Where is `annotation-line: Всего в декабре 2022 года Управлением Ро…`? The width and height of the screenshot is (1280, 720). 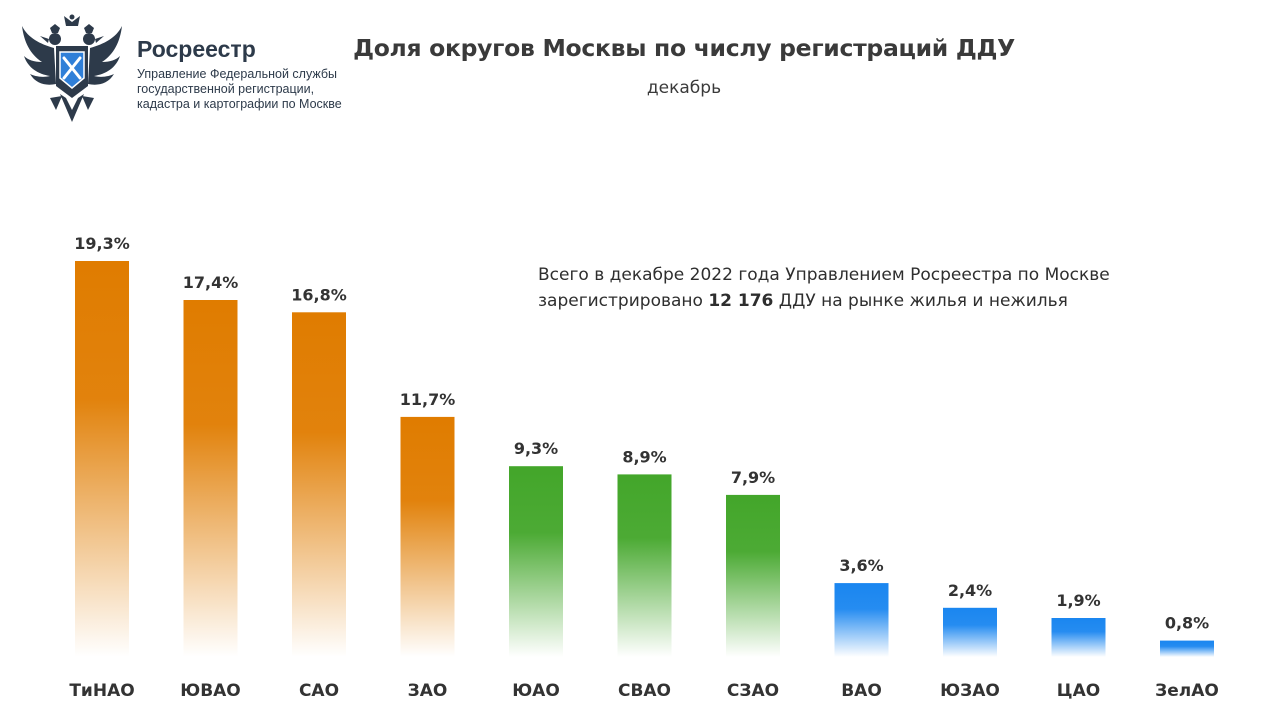 annotation-line: Всего в декабре 2022 года Управлением Ро… is located at coordinates (824, 275).